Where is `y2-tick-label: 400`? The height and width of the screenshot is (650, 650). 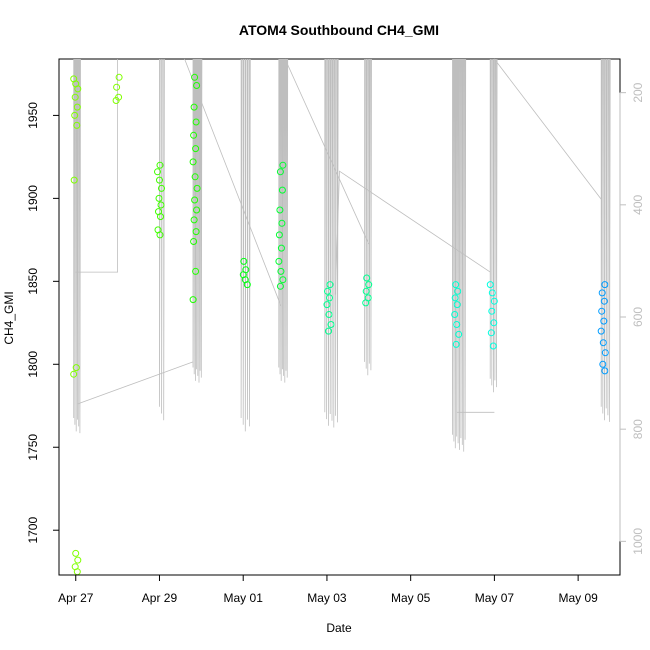
y2-tick-label: 400 is located at coordinates (638, 204).